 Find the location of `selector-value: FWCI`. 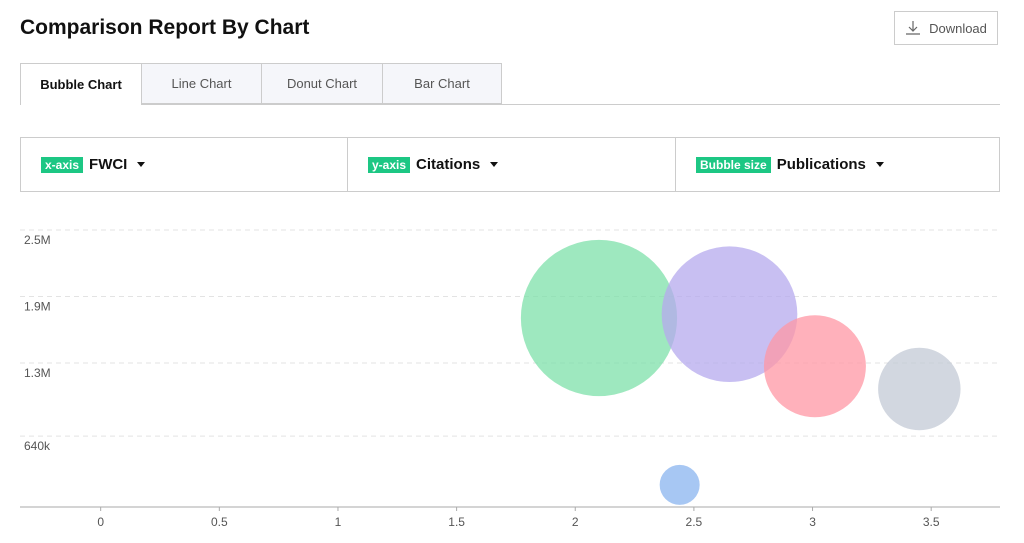

selector-value: FWCI is located at coordinates (108, 164).